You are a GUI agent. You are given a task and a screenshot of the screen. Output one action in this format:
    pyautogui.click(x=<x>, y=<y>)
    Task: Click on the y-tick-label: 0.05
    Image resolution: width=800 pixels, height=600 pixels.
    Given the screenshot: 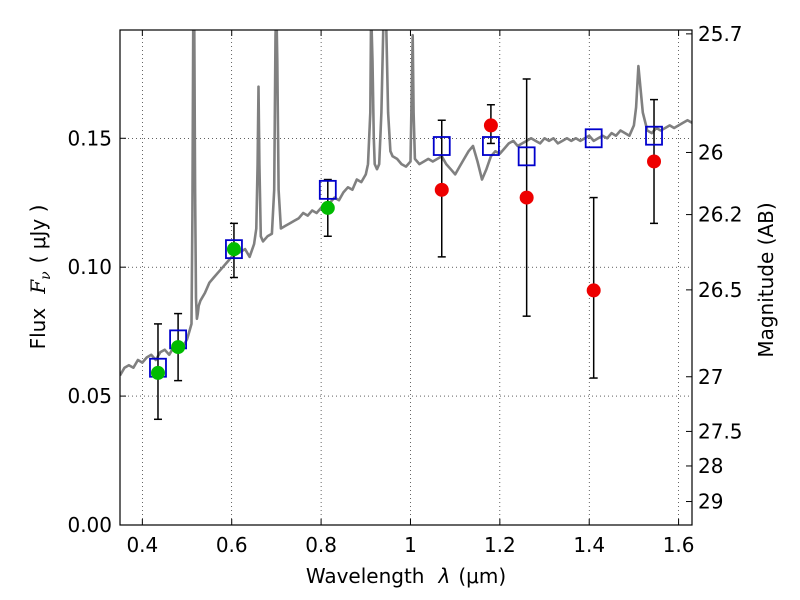 What is the action you would take?
    pyautogui.click(x=89, y=396)
    